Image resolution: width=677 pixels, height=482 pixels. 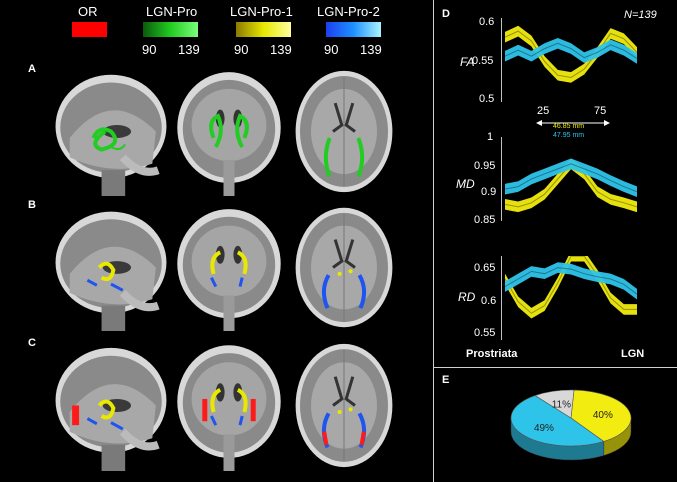 What do you see at coordinates (344, 405) in the screenshot?
I see `brain-axial-with-or` at bounding box center [344, 405].